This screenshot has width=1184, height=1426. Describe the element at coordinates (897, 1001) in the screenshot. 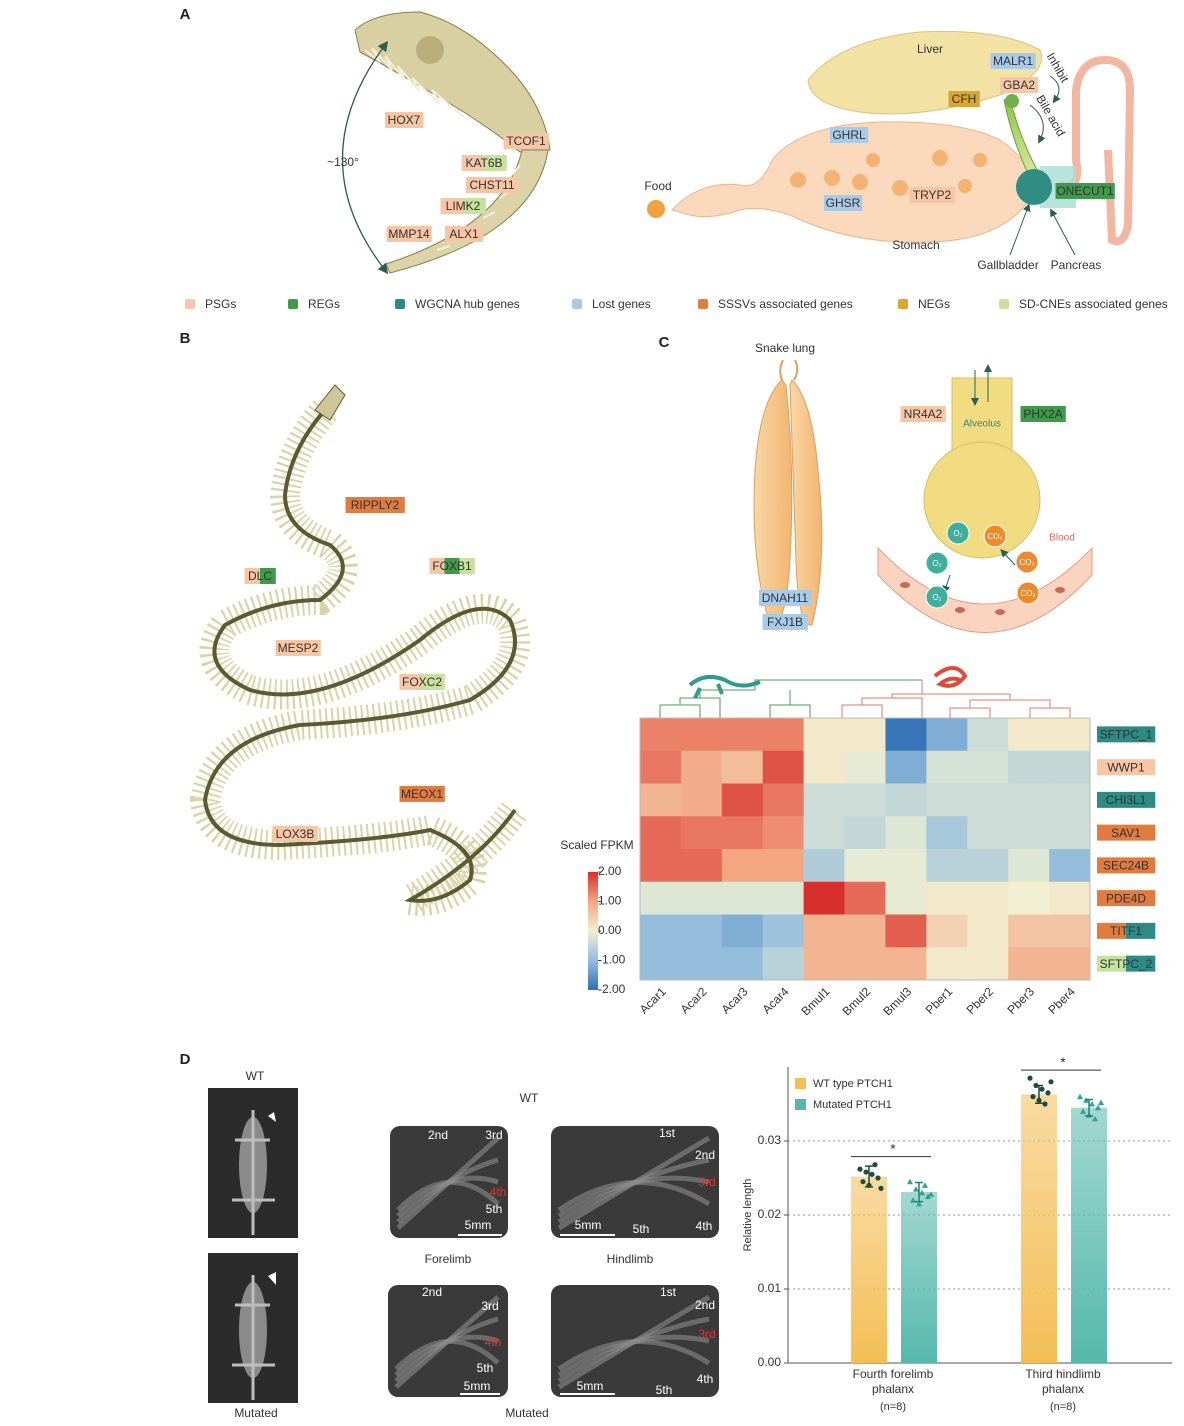

I see `column-label: Bmul3` at that location.